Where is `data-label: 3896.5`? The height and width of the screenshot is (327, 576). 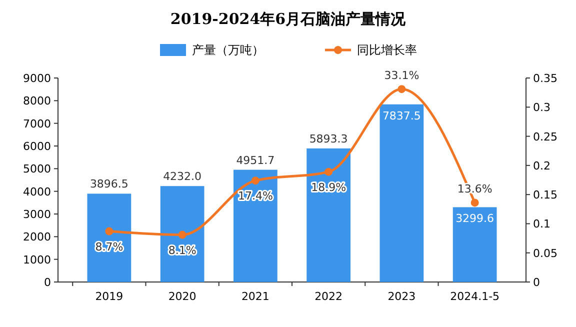 data-label: 3896.5 is located at coordinates (109, 184).